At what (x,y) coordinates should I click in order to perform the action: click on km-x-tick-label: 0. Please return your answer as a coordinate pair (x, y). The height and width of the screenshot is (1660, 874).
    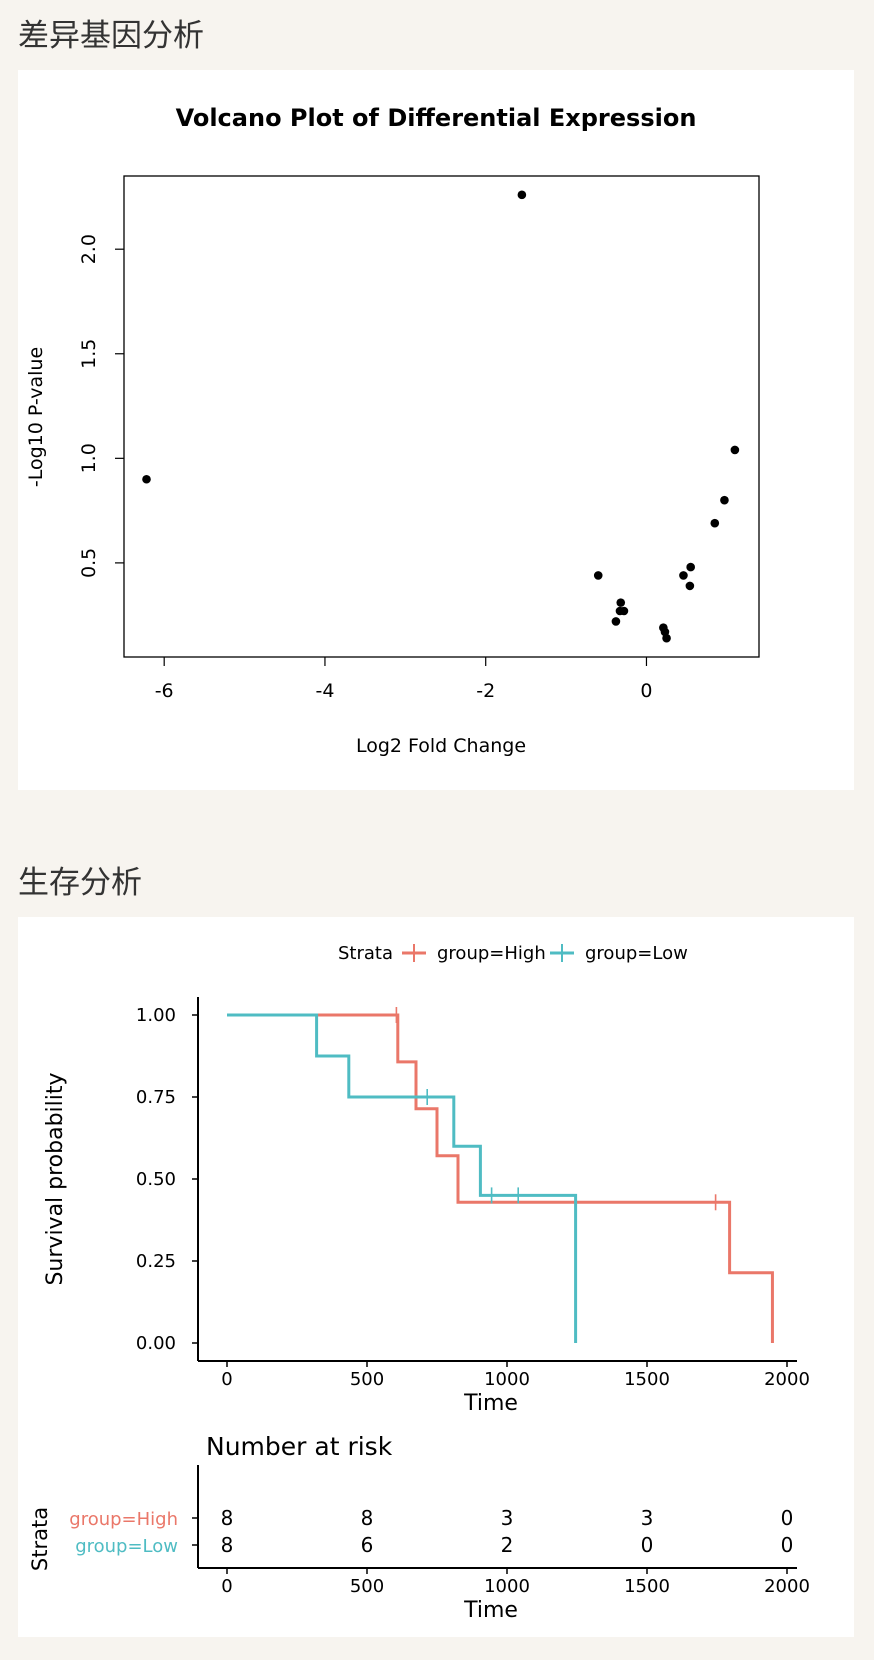
    Looking at the image, I should click on (226, 1379).